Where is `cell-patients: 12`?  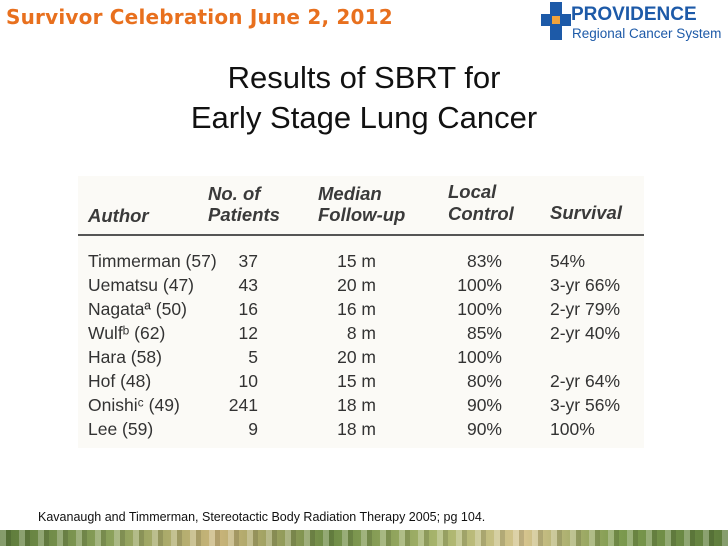 cell-patients: 12 is located at coordinates (248, 333).